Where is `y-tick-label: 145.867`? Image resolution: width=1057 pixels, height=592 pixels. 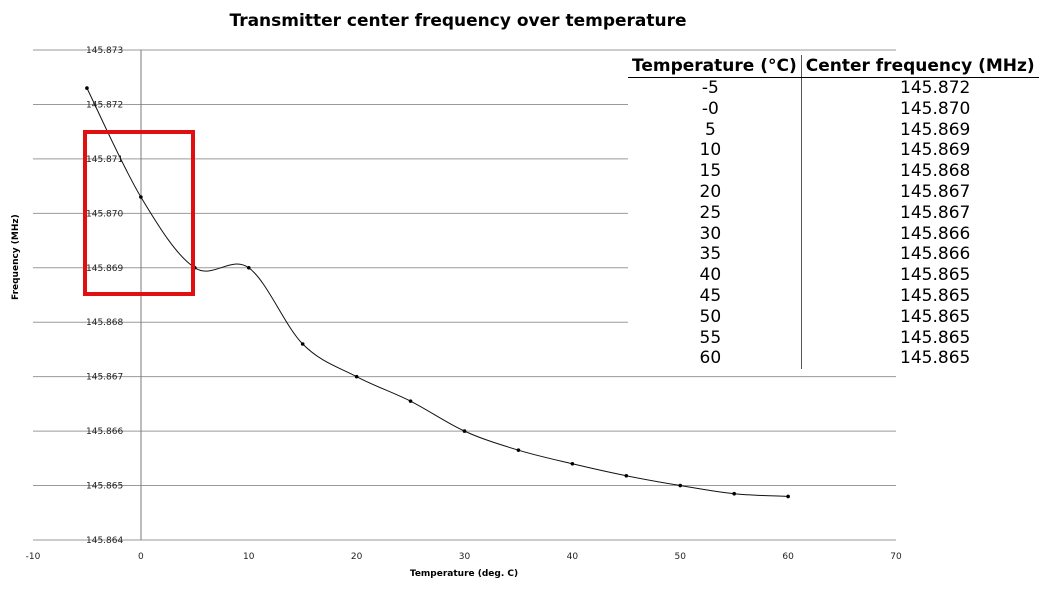
y-tick-label: 145.867 is located at coordinates (104, 378).